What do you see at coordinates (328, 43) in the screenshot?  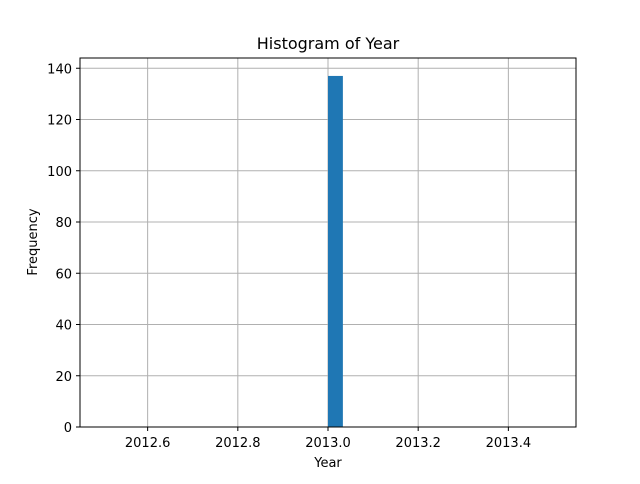 I see `chart-title: Histogram of Year` at bounding box center [328, 43].